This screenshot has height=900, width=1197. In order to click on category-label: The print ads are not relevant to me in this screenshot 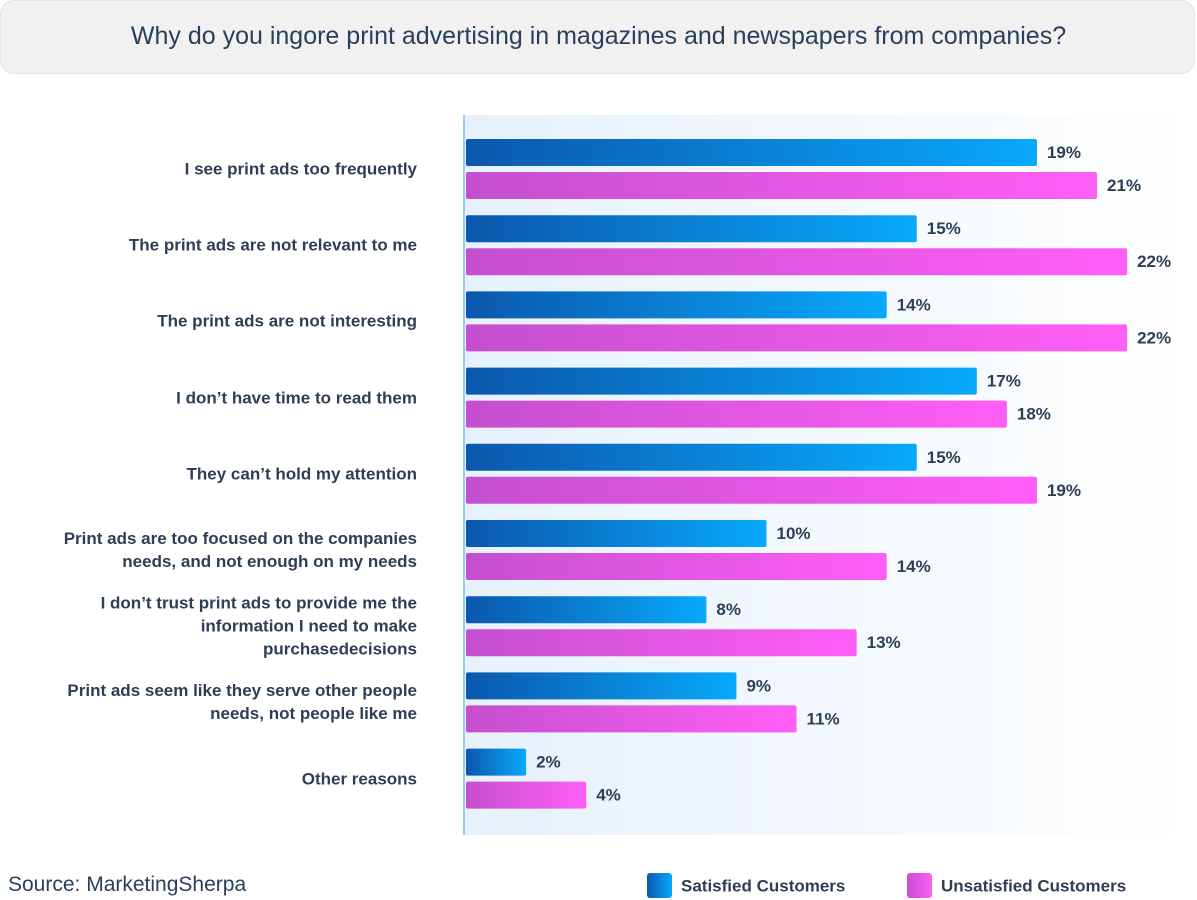, I will do `click(272, 245)`.